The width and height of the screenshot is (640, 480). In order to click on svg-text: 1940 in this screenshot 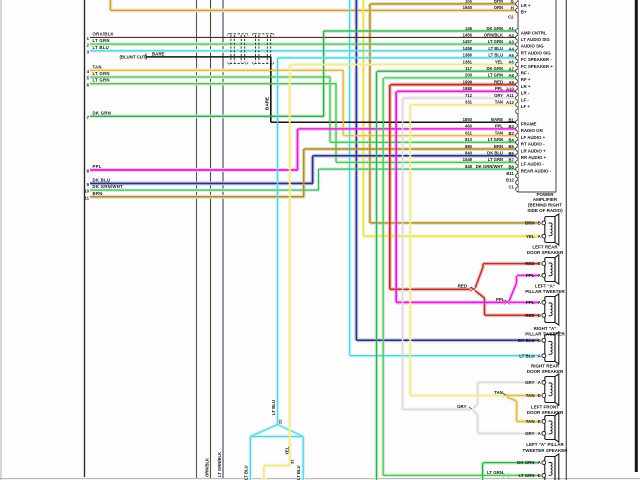, I will do `click(468, 7)`.